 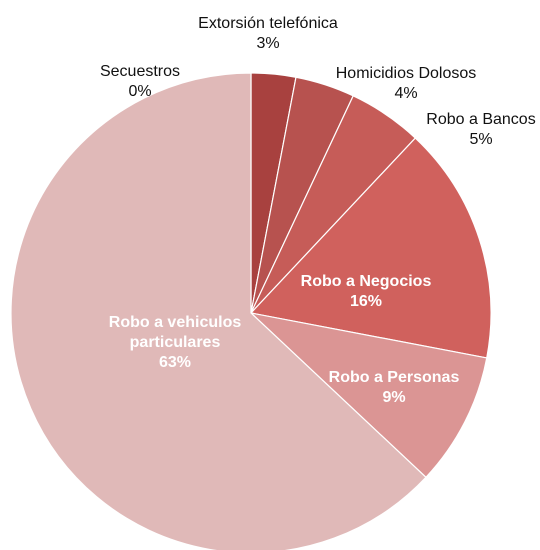 What do you see at coordinates (480, 119) in the screenshot?
I see `label-robo-a-bancos: Robo a Bancos` at bounding box center [480, 119].